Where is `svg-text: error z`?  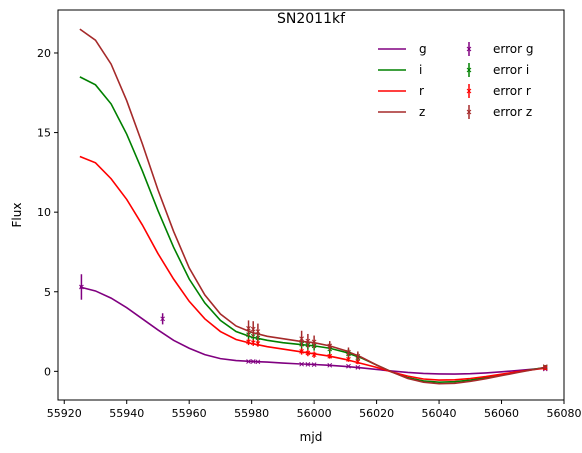 svg-text: error z is located at coordinates (512, 112).